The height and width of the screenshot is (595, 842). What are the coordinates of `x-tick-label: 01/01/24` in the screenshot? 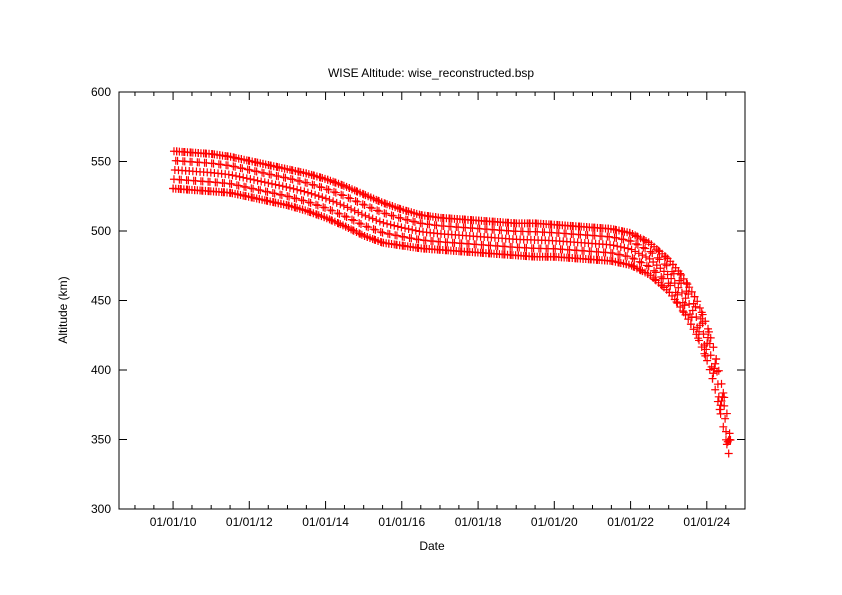 It's located at (706, 522).